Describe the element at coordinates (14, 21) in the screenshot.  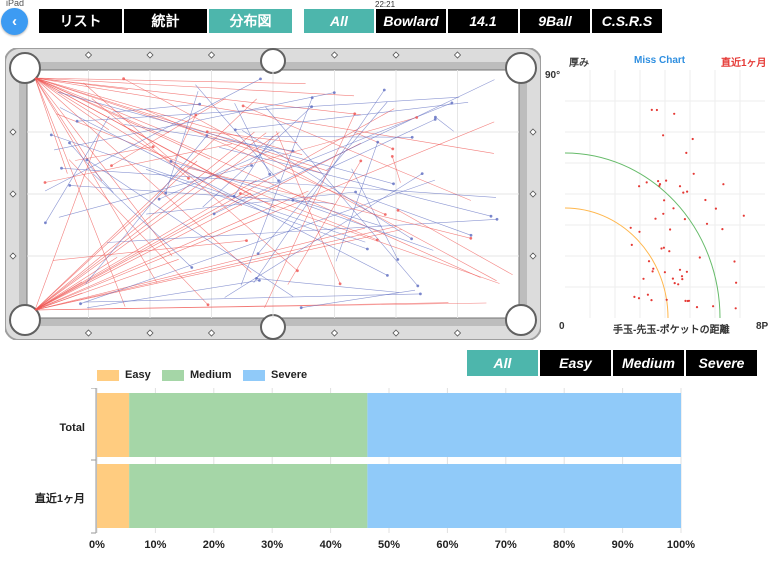
I see `back-button: ‹` at that location.